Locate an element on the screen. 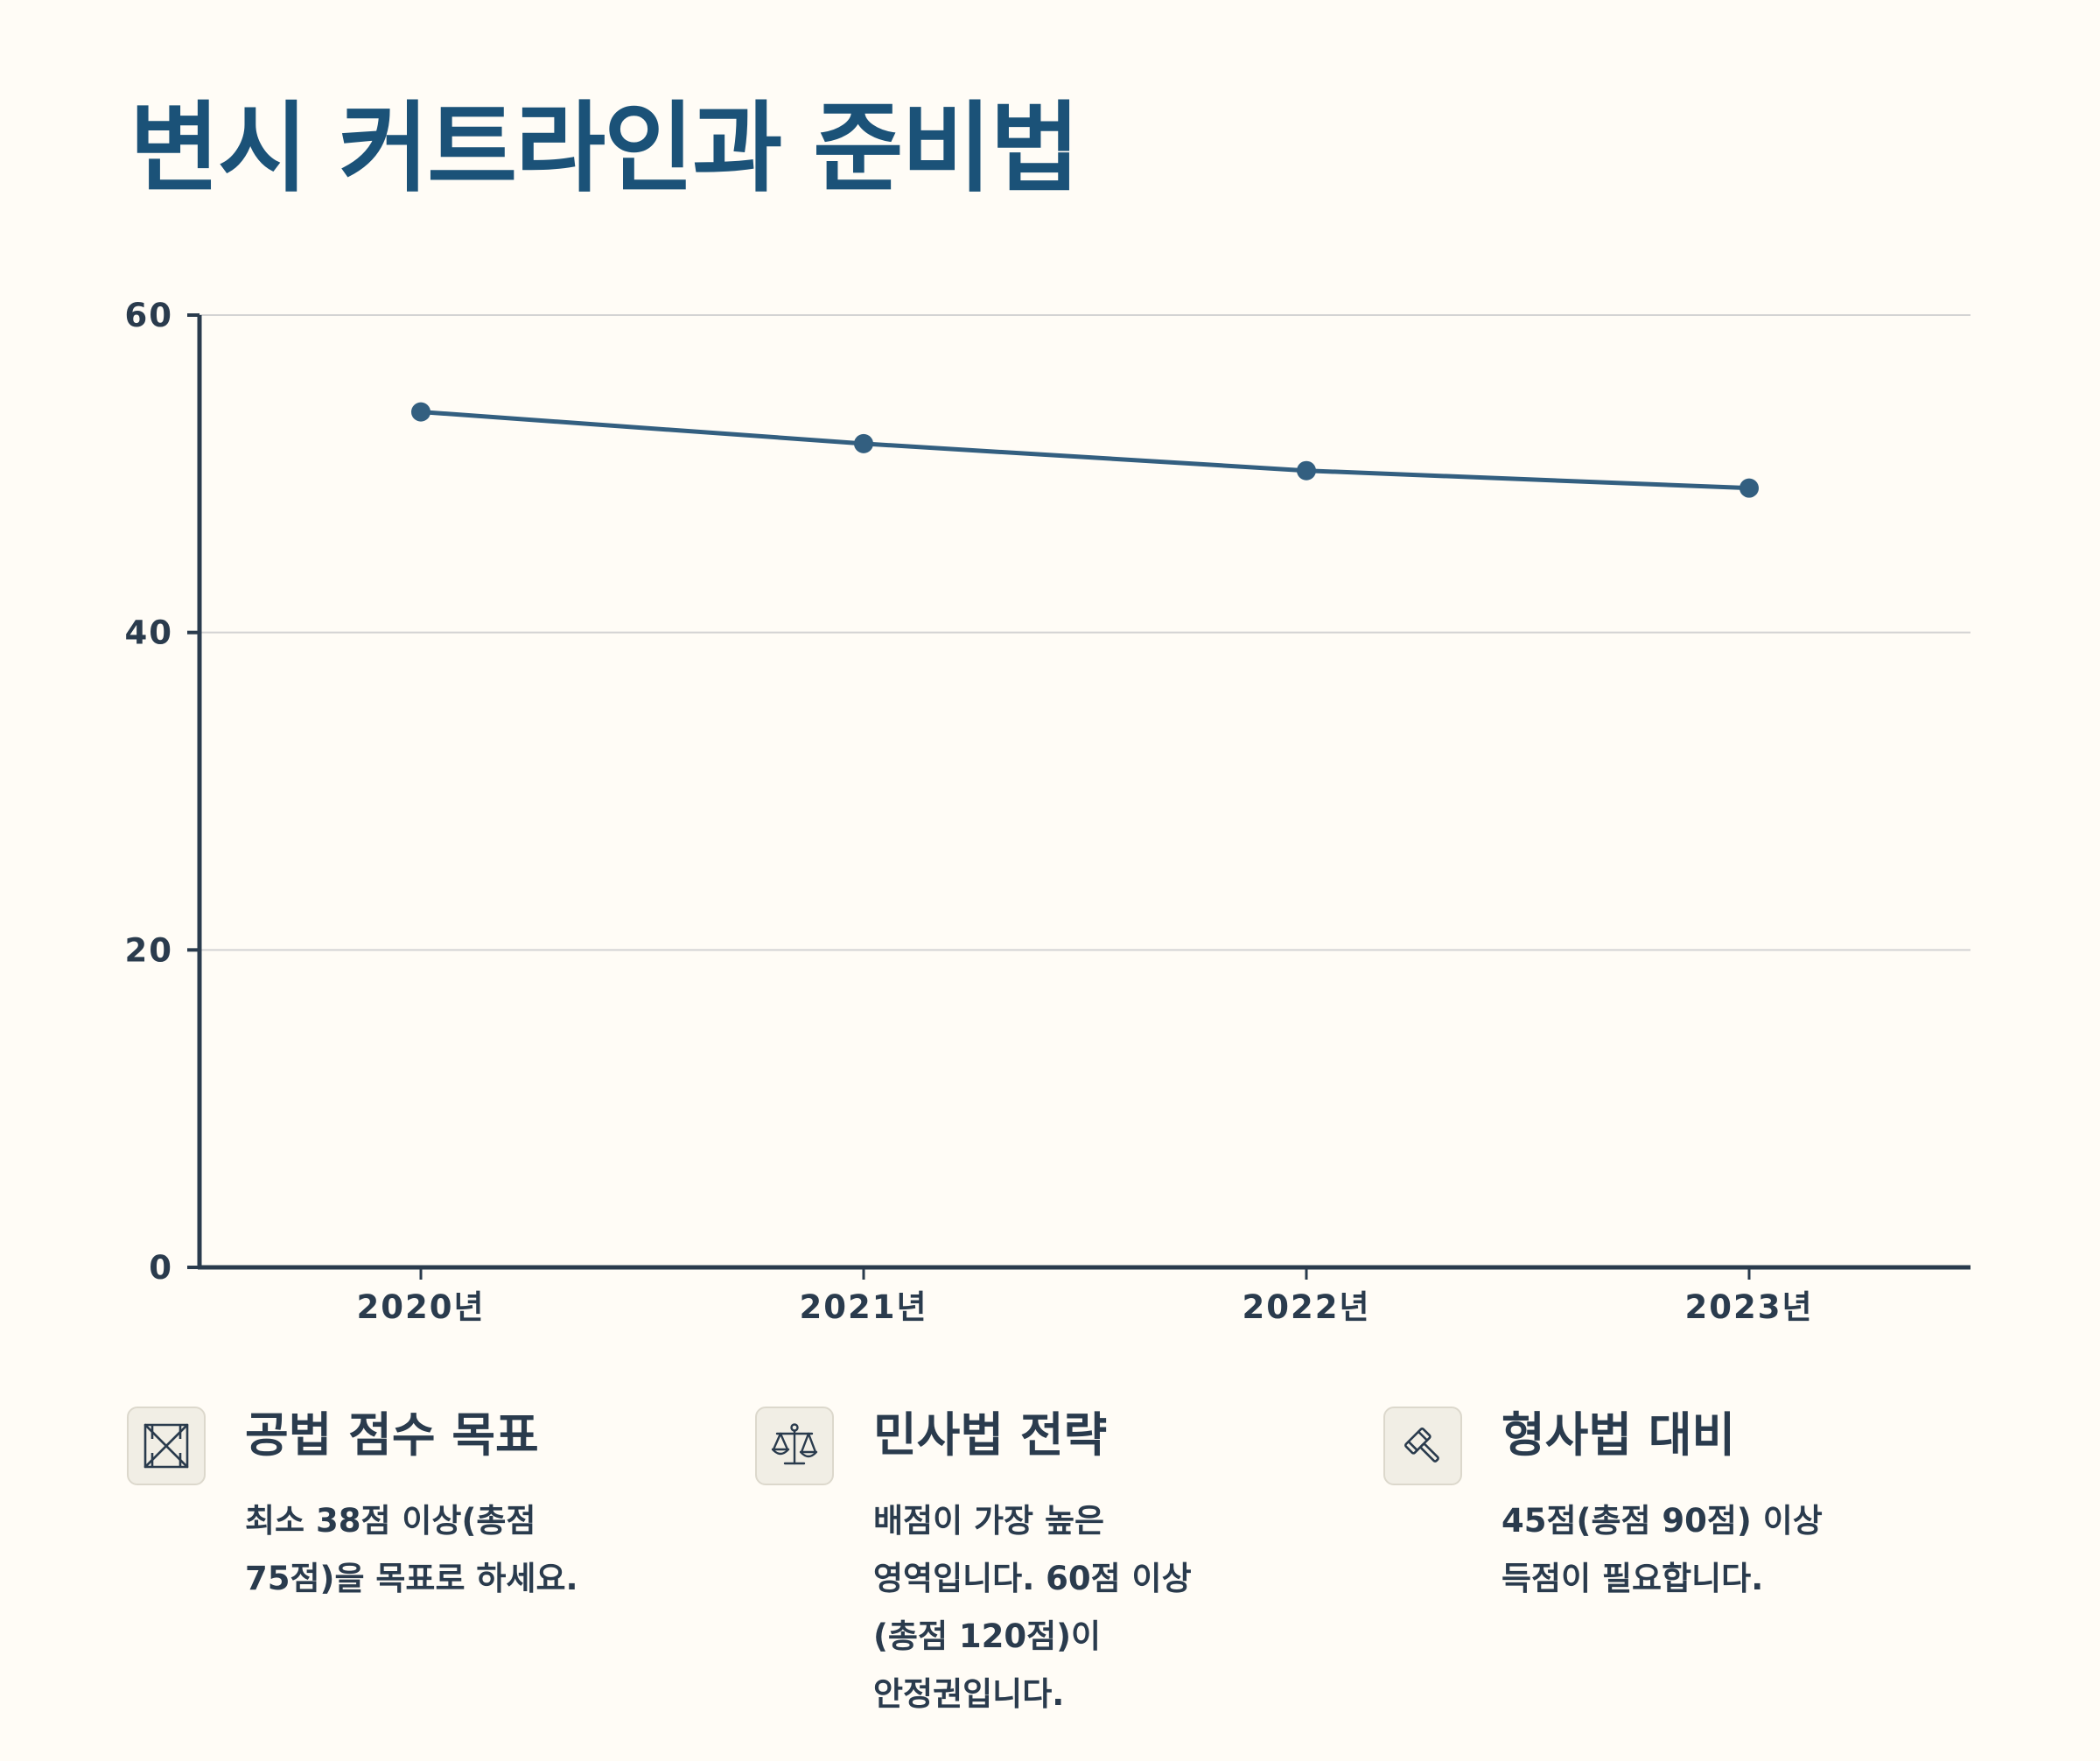 The width and height of the screenshot is (2100, 1761). series-line is located at coordinates (1085, 450).